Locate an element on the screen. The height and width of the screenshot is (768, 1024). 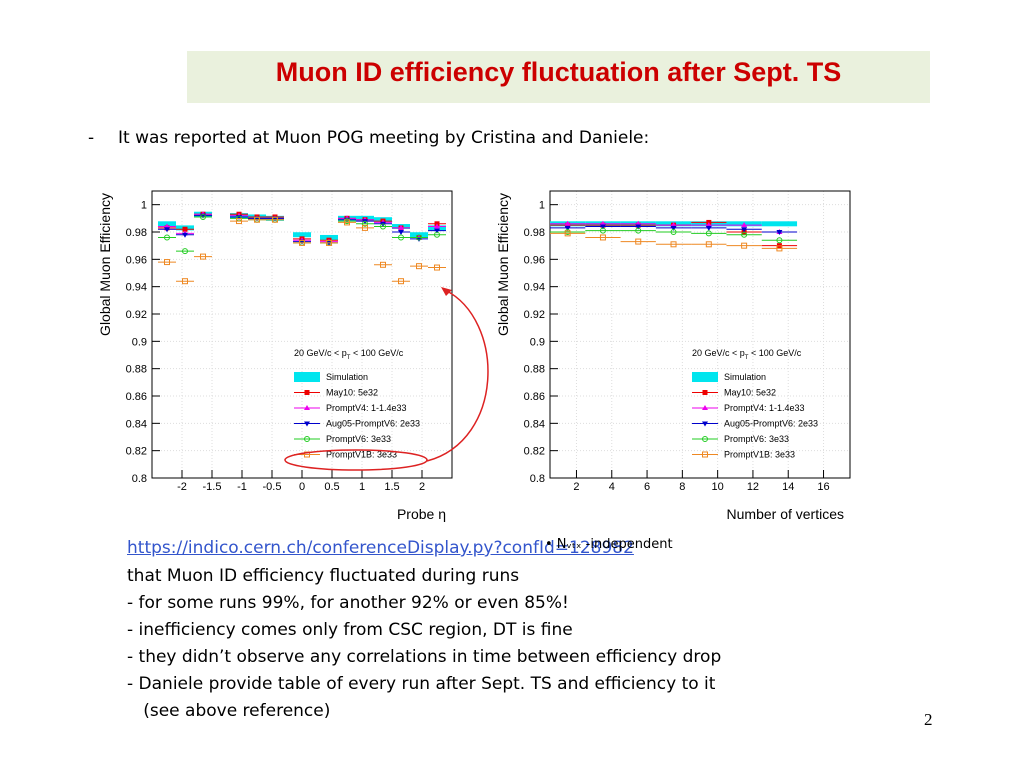
x-axis-label: Number of vertices is located at coordinates (785, 514).